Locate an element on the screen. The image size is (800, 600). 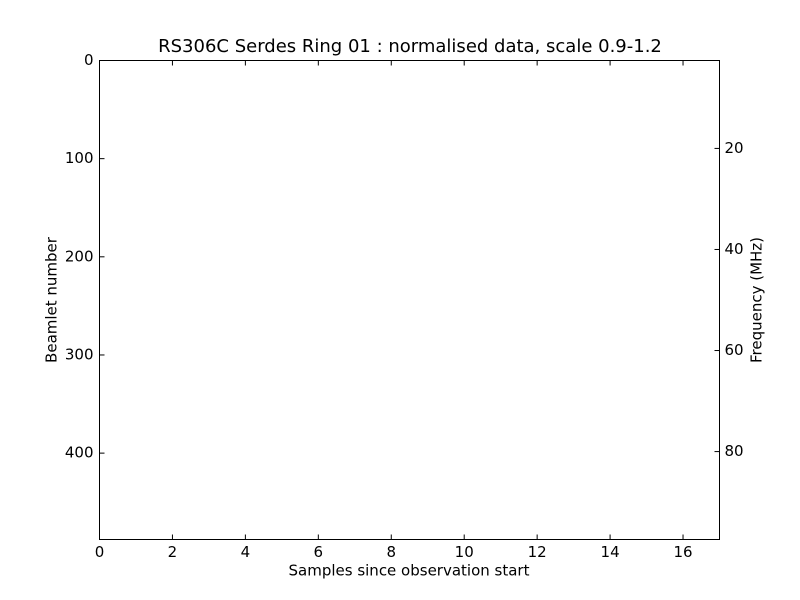
y-tick-label: 300 is located at coordinates (79, 354).